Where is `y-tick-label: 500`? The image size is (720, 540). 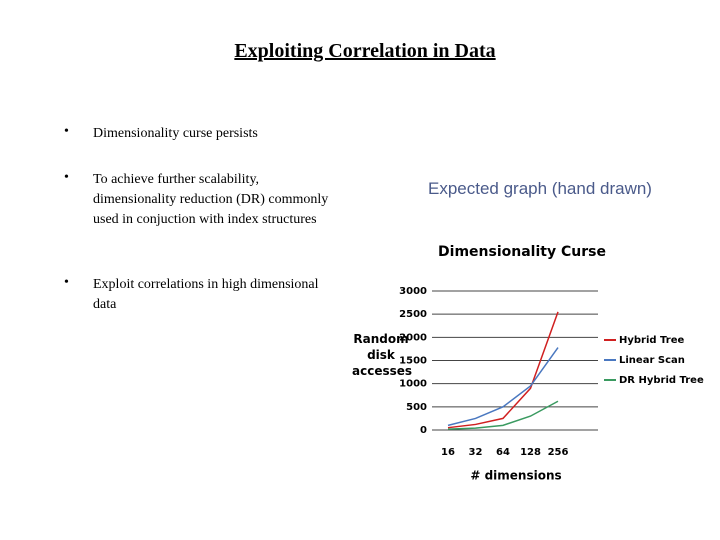 y-tick-label: 500 is located at coordinates (416, 407).